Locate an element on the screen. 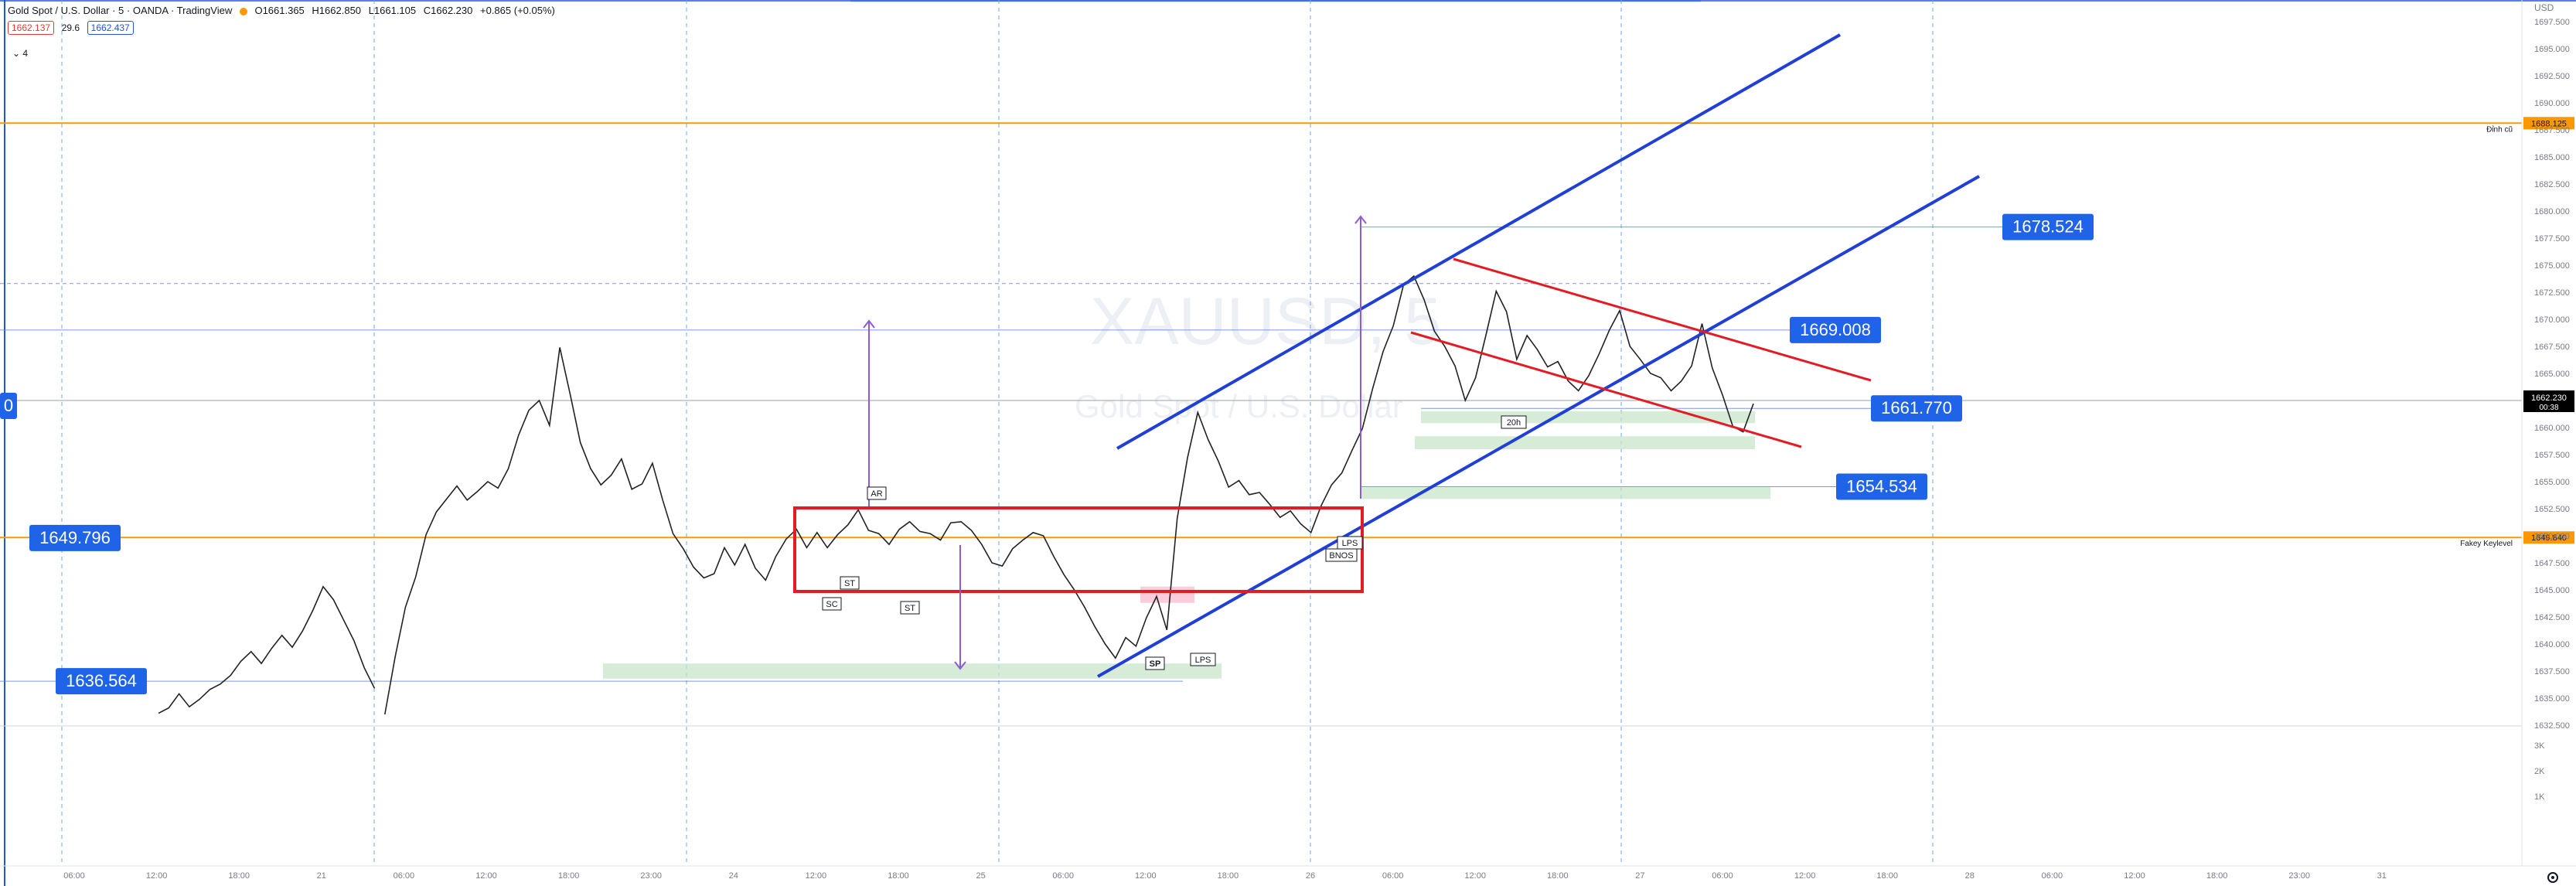 The image size is (2576, 886). price-tick-label: 1697.500 is located at coordinates (2552, 22).